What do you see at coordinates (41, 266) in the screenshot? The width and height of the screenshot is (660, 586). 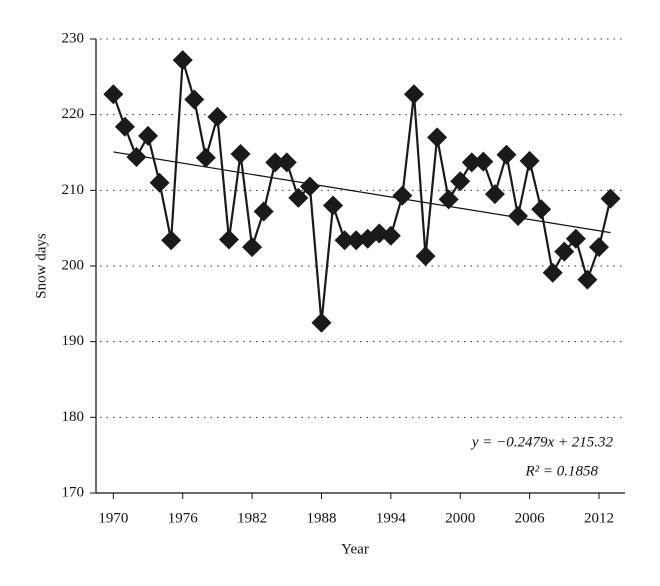 I see `y-axis-label: Snow days` at bounding box center [41, 266].